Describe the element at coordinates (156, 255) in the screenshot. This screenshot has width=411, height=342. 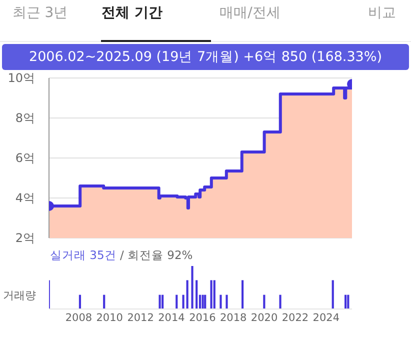
I see `text: / 회전율 92%` at that location.